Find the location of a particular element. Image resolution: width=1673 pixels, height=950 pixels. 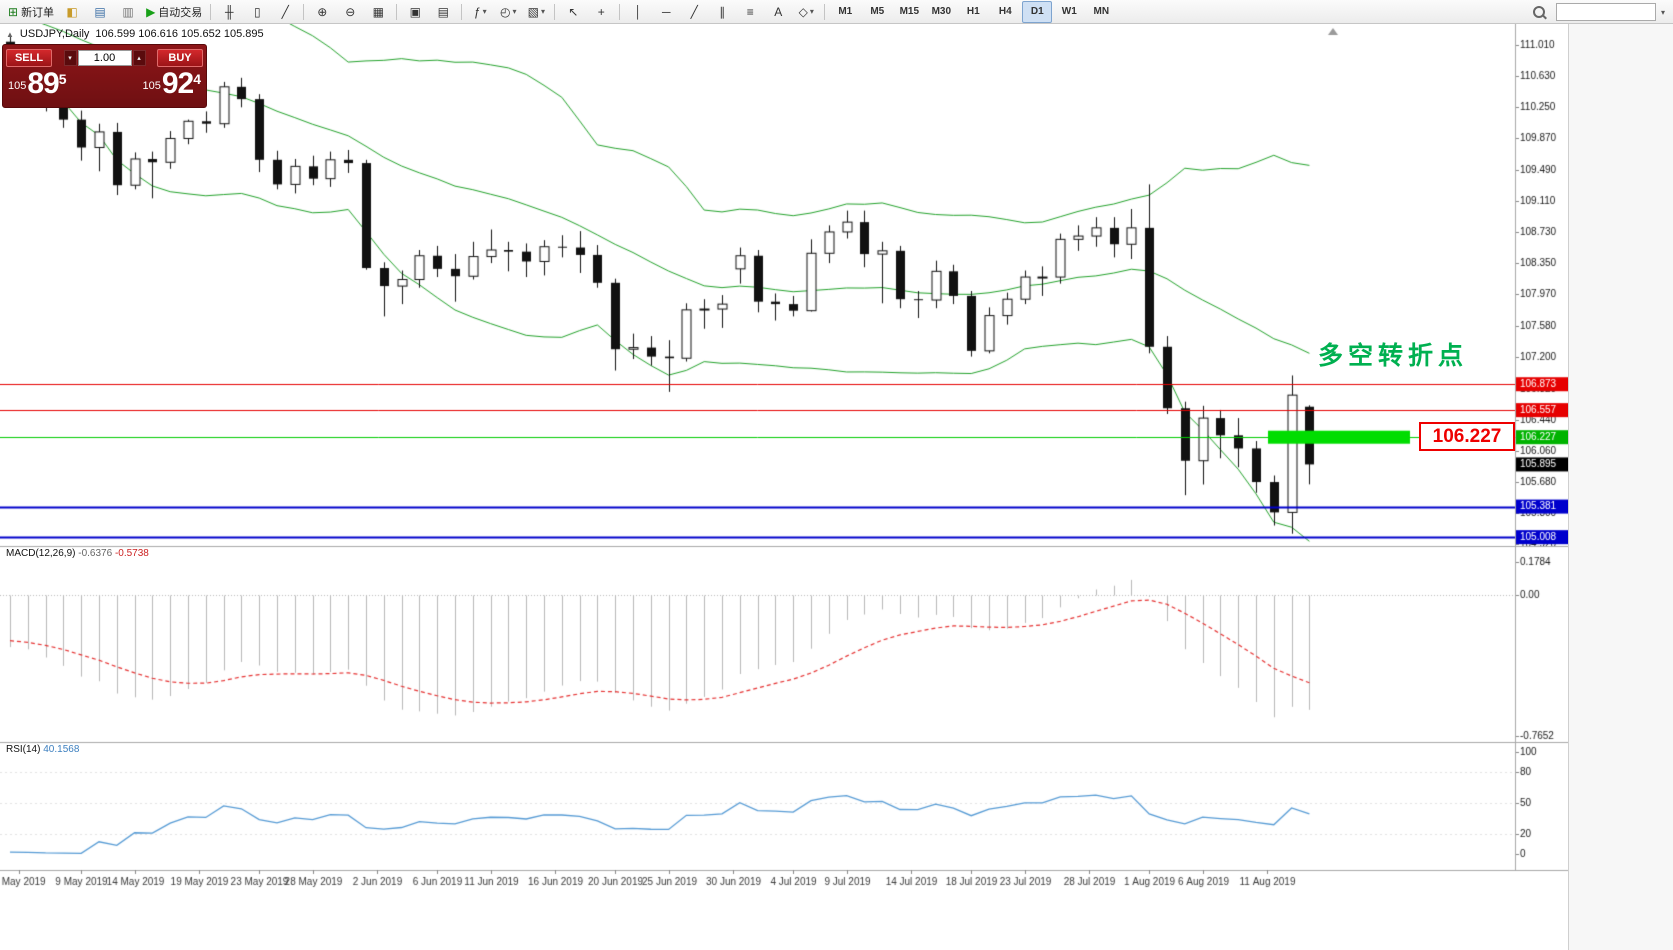

crosshair-button: + is located at coordinates (601, 12).